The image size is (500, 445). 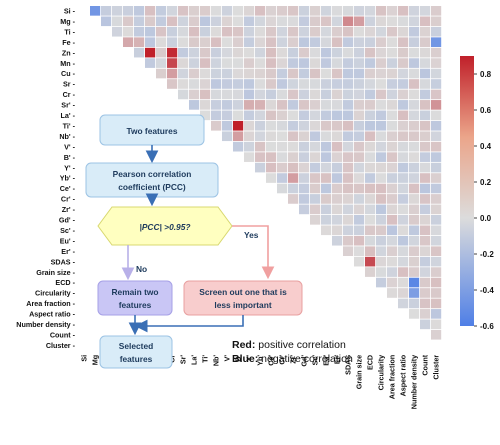 I want to click on edge-yes-label: Yes, so click(x=251, y=235).